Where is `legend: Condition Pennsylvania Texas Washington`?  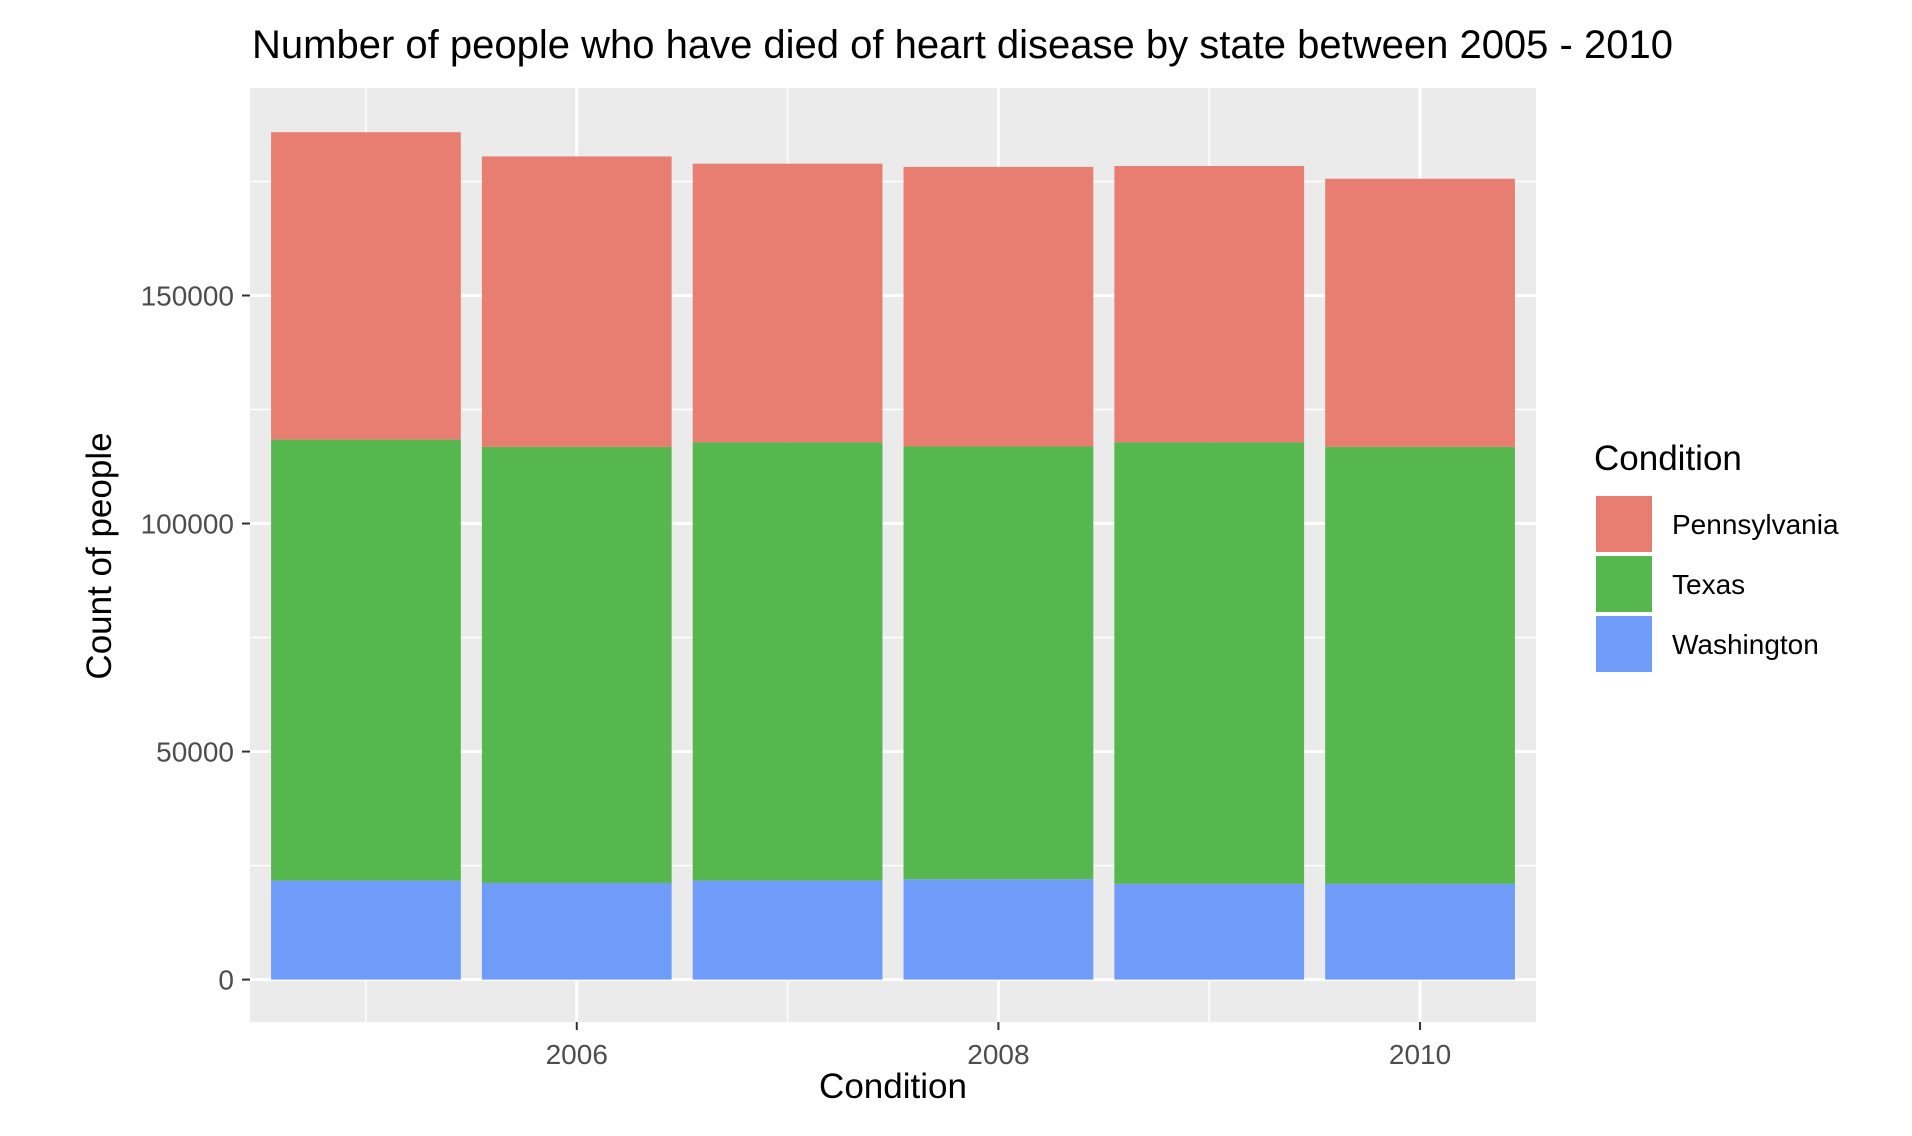 legend: Condition Pennsylvania Texas Washington is located at coordinates (1716, 555).